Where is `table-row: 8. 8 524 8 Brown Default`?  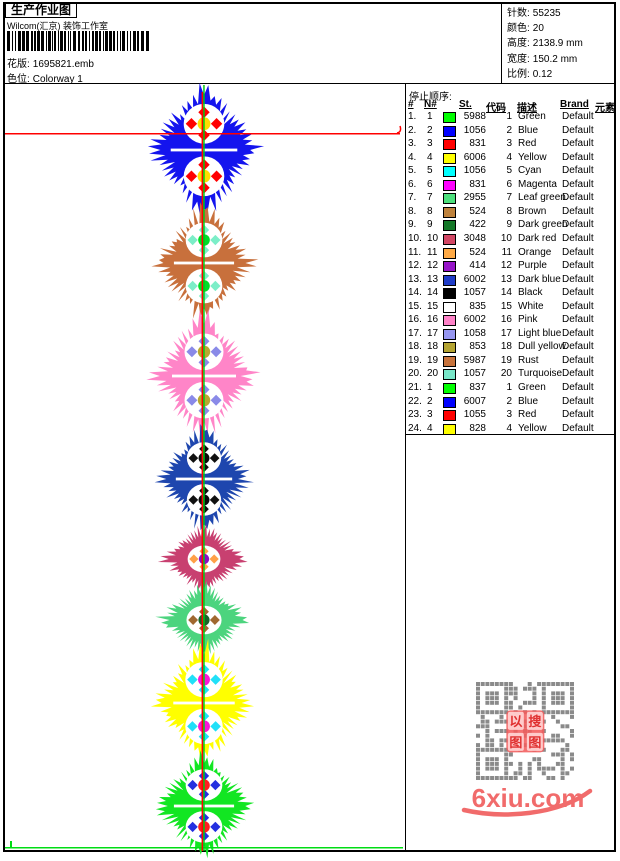 table-row: 8. 8 524 8 Brown Default is located at coordinates (510, 212).